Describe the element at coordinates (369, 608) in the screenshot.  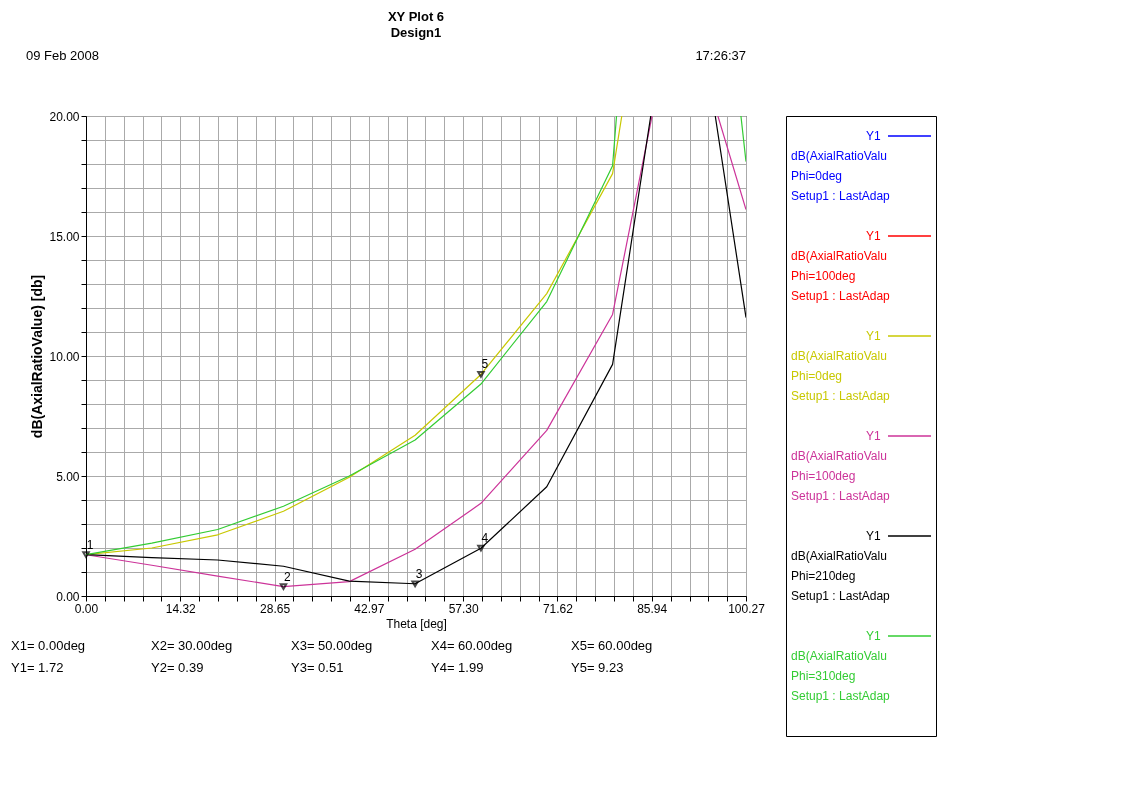
I see `x-tick-label: 42.97` at that location.